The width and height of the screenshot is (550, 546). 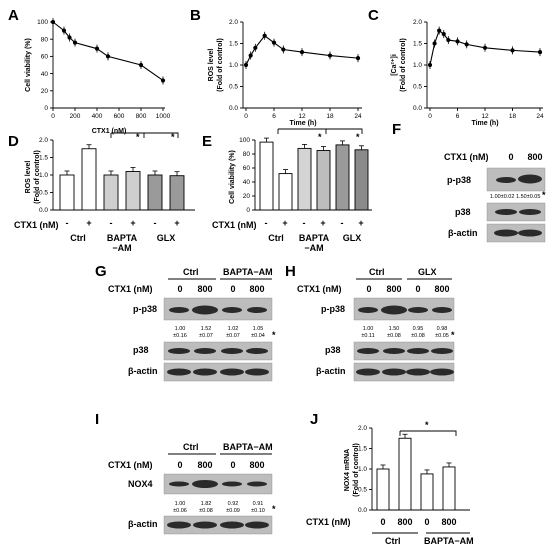 I want to click on panel-g-quant-sem: ±0.04, so click(x=258, y=336).